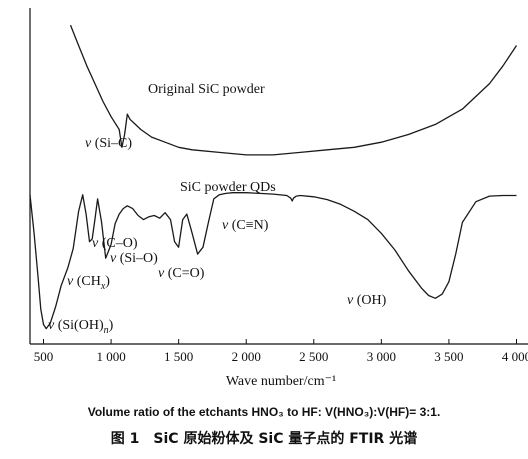 Image resolution: width=528 pixels, height=459 pixels. What do you see at coordinates (245, 225) in the screenshot?
I see `label-c-n: v (C≡N)` at bounding box center [245, 225].